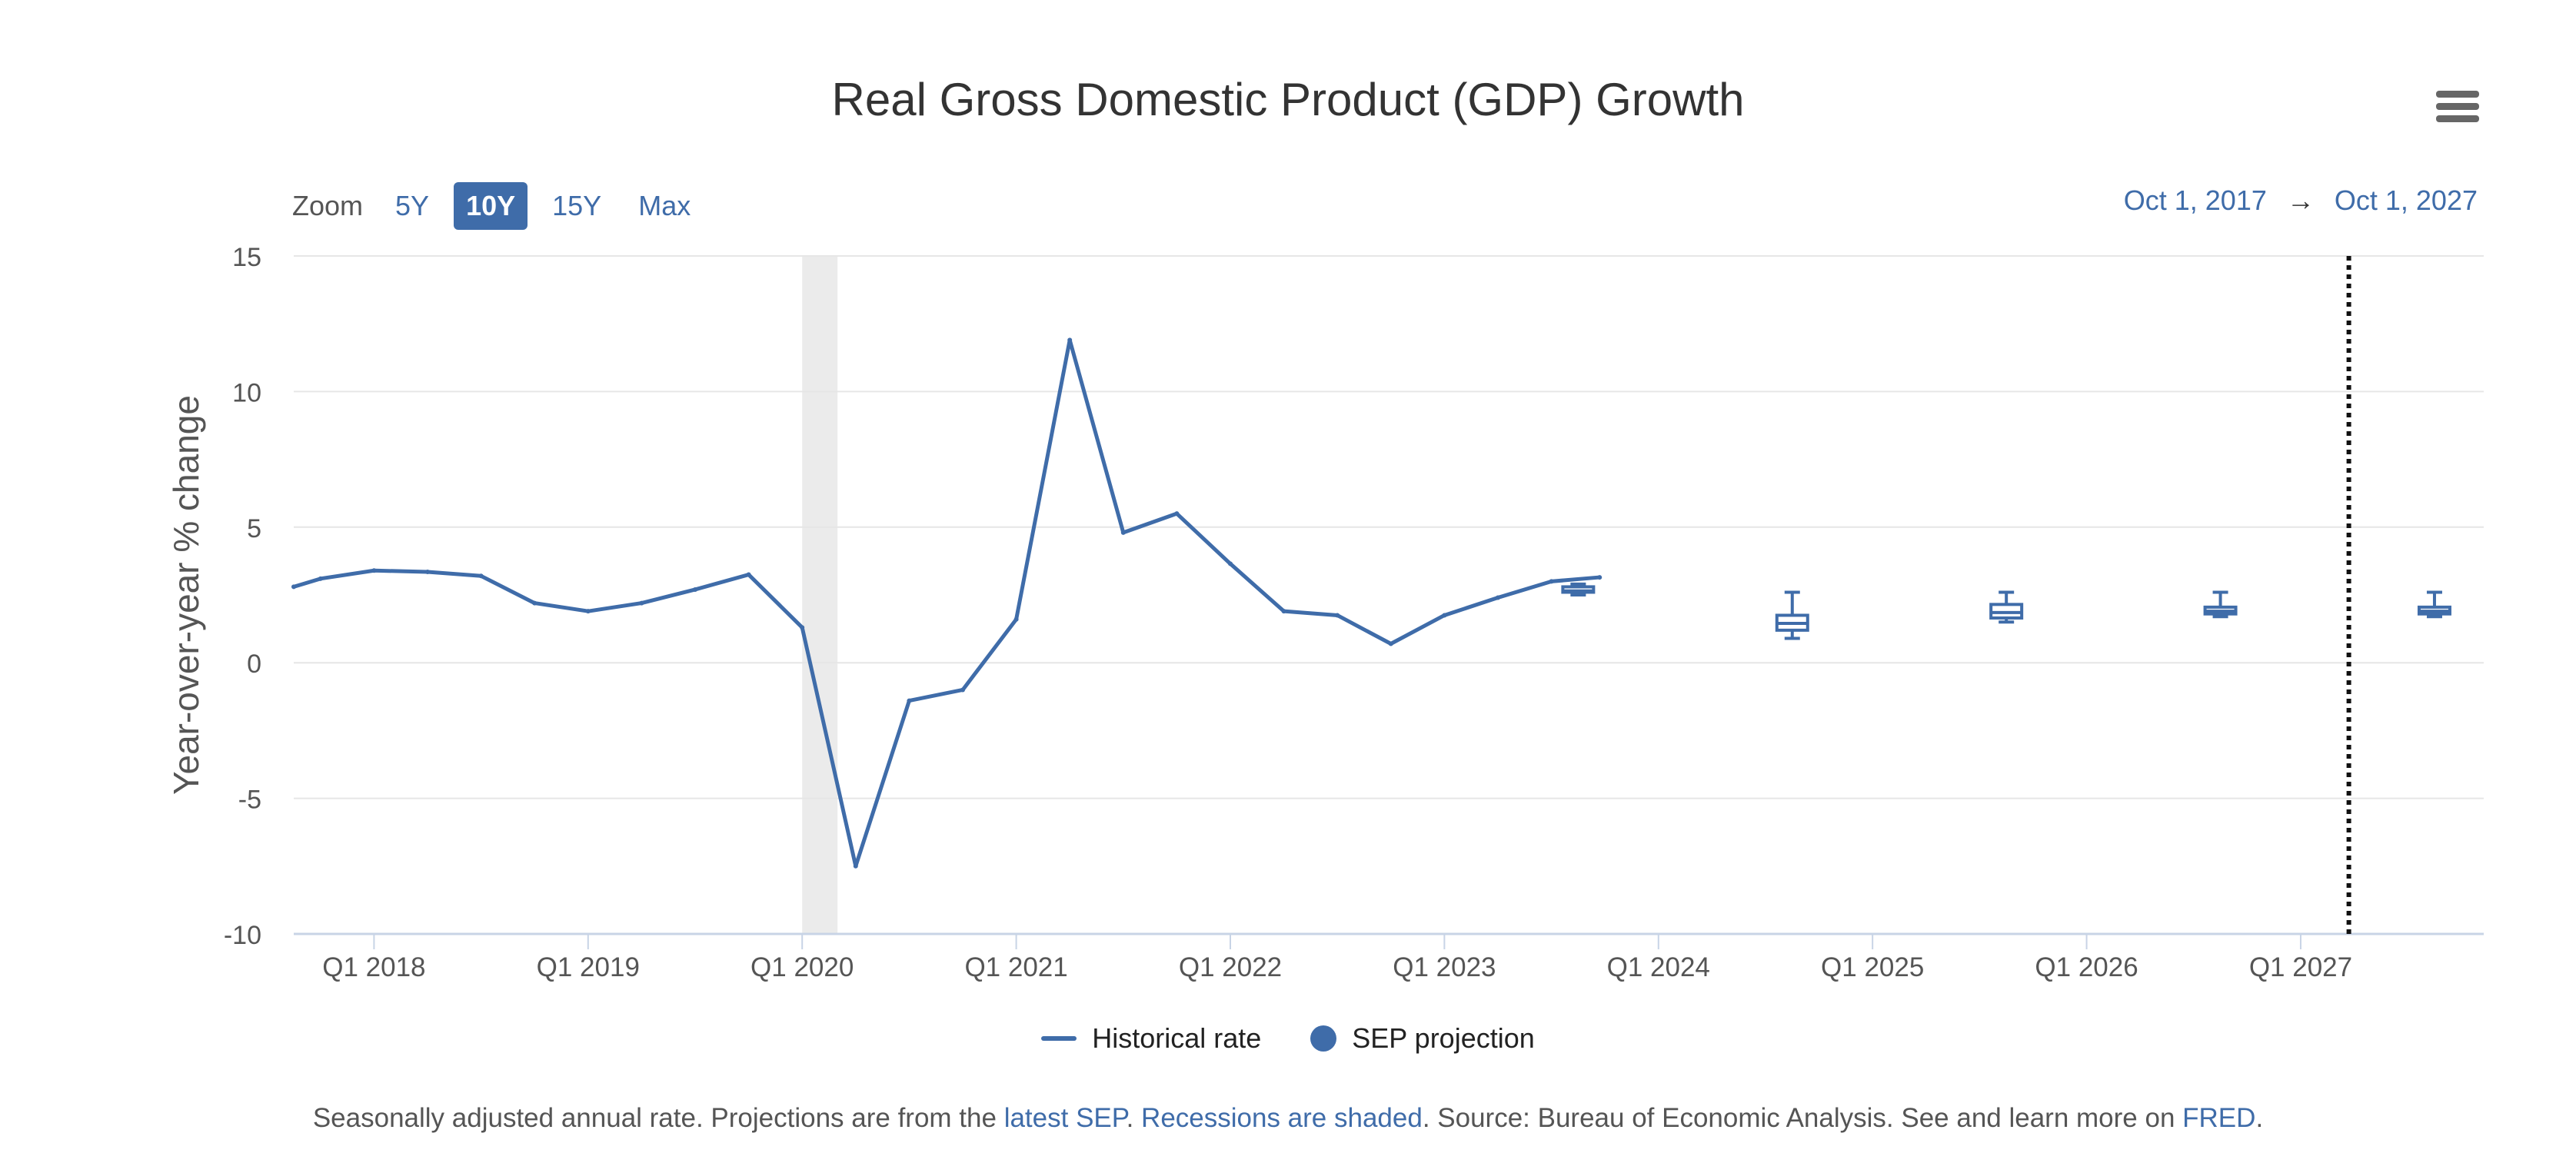 The width and height of the screenshot is (2576, 1153). I want to click on zoom-10y-button: 10Y, so click(491, 206).